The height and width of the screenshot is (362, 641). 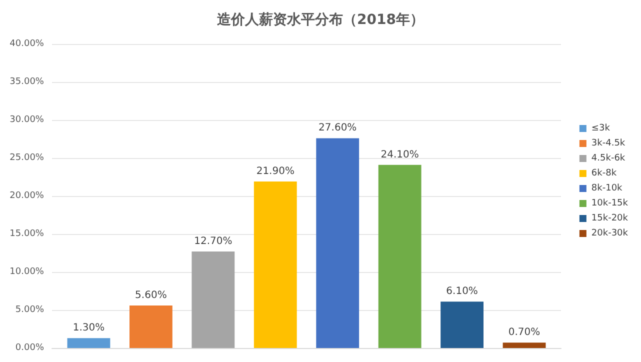 I want to click on legend-label: ≤3k, so click(x=601, y=129).